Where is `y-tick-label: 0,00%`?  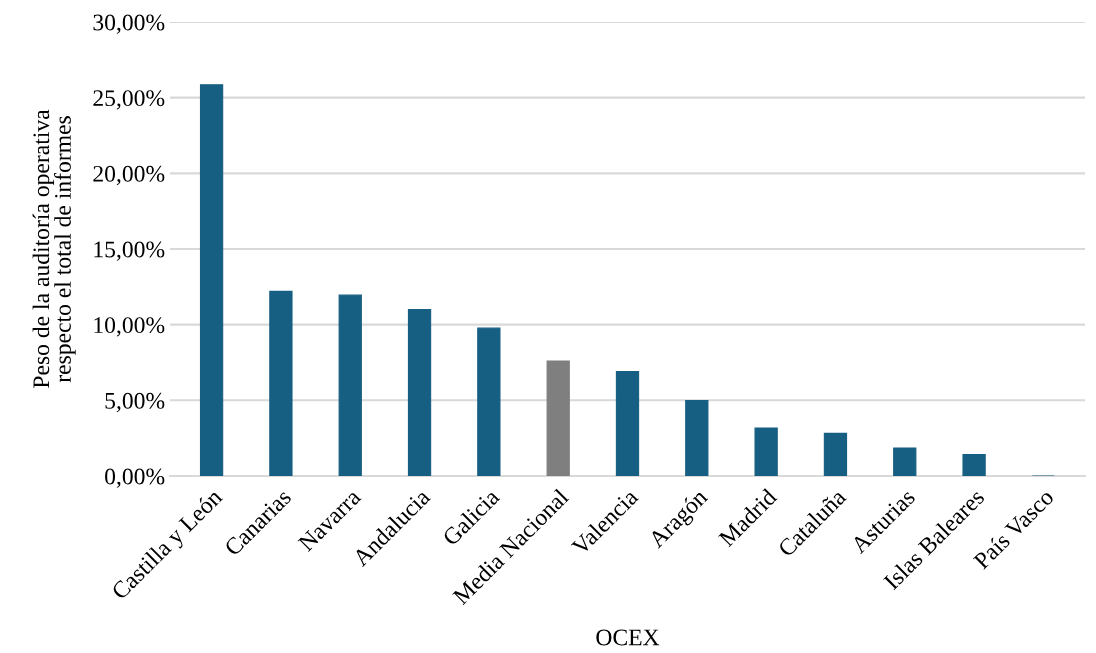 y-tick-label: 0,00% is located at coordinates (135, 478).